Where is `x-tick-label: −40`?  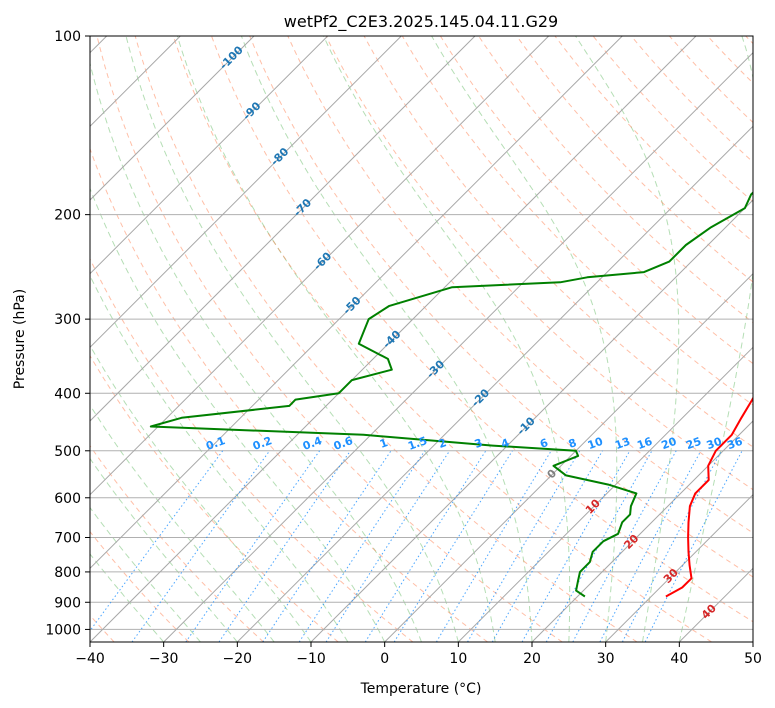 x-tick-label: −40 is located at coordinates (90, 659).